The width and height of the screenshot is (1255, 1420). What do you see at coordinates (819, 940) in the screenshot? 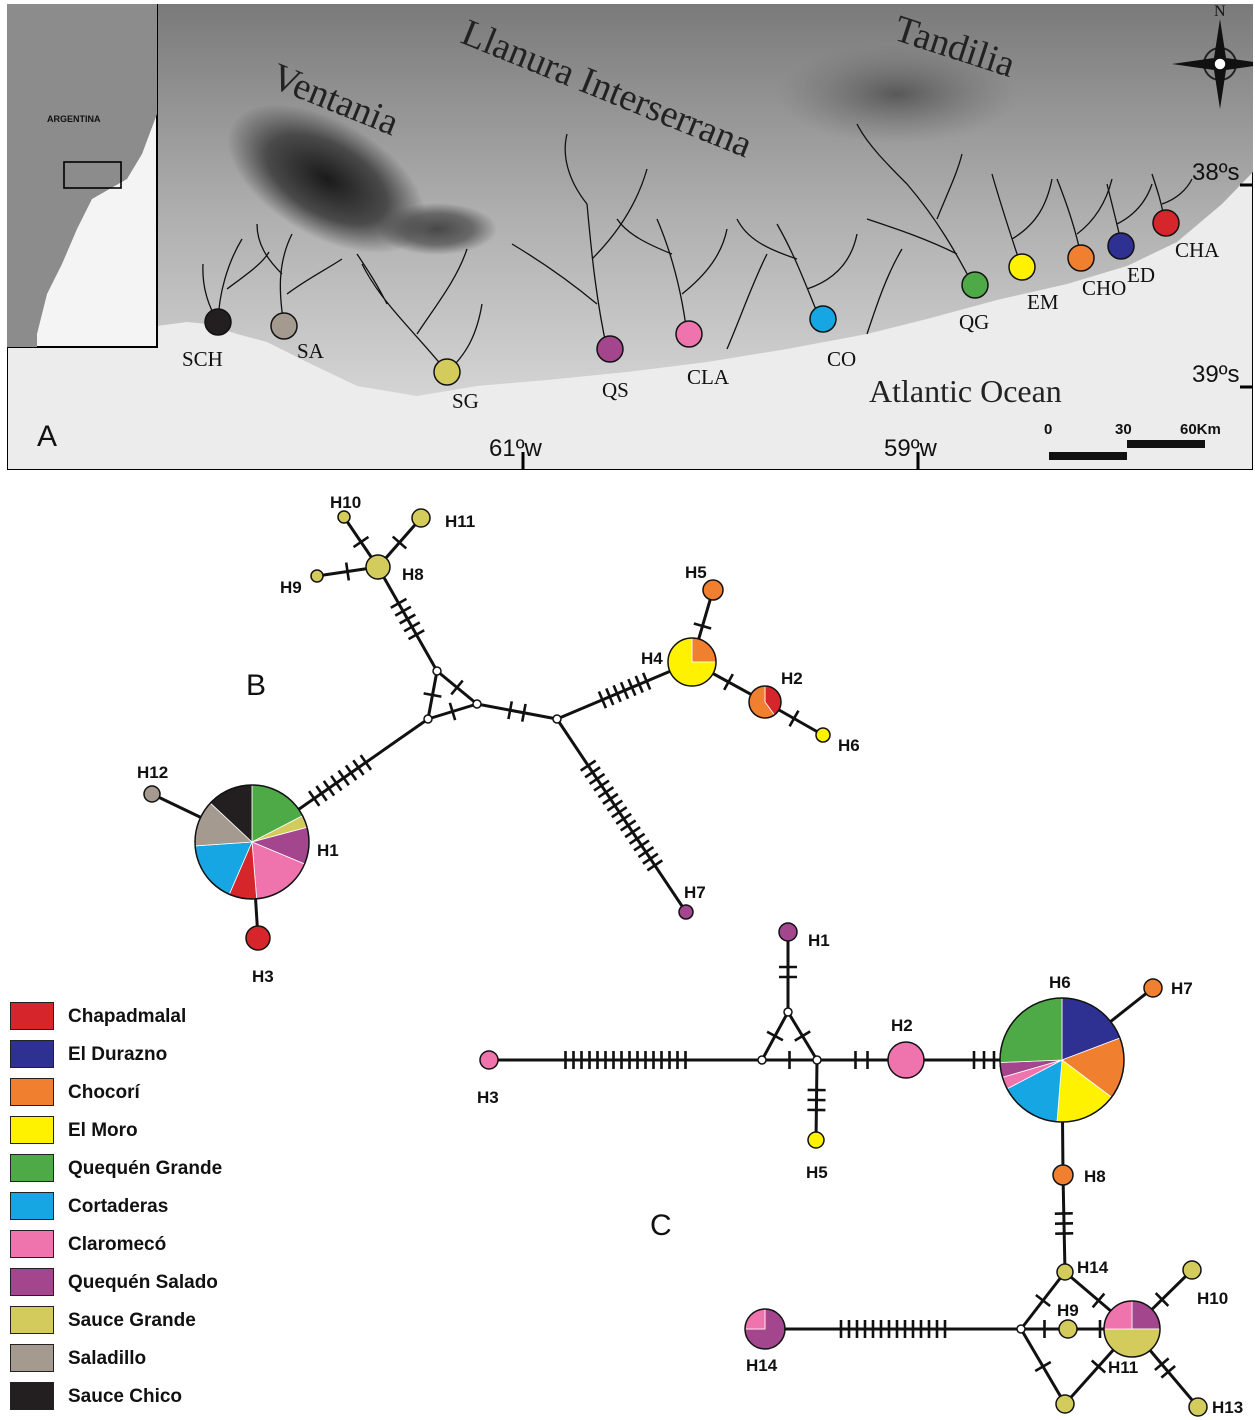
I see `haplotype-label: H1` at bounding box center [819, 940].